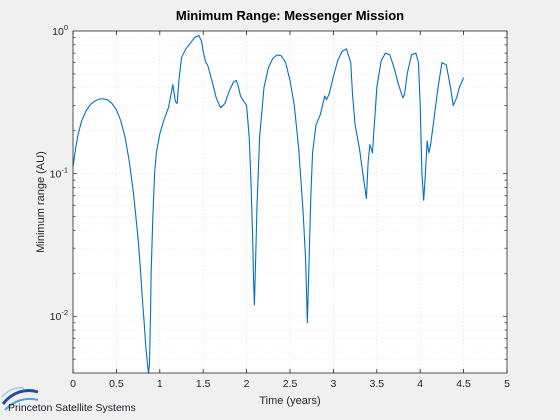 The width and height of the screenshot is (560, 420). What do you see at coordinates (60, 30) in the screenshot?
I see `y-tick-label: 10⁰` at bounding box center [60, 30].